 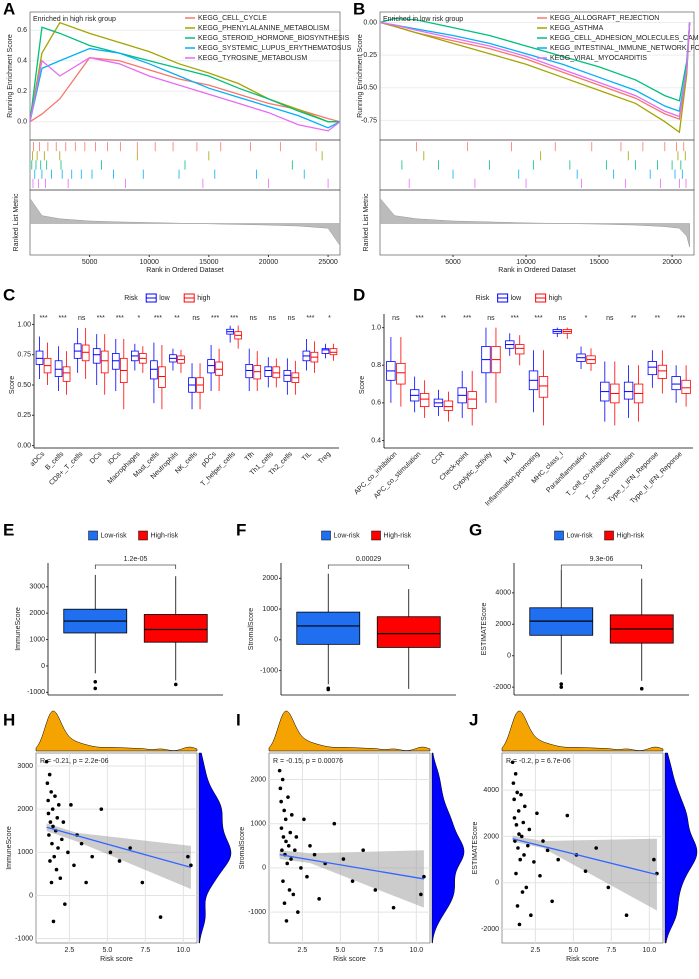 What do you see at coordinates (536, 950) in the screenshot?
I see `x-tick-label: 2.5` at bounding box center [536, 950].